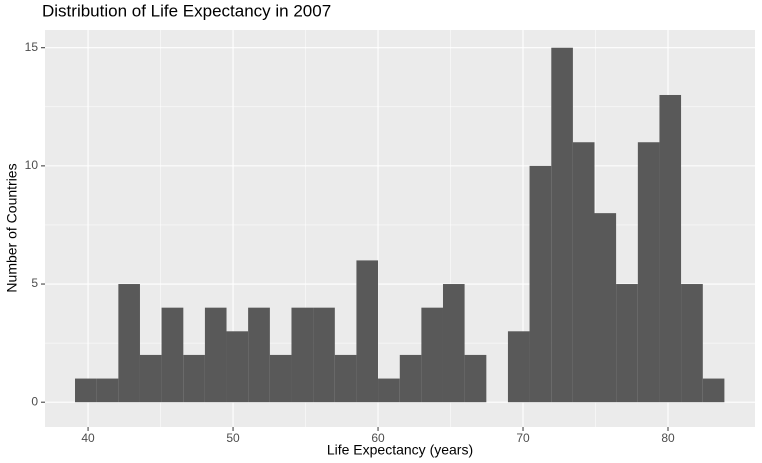  What do you see at coordinates (186, 10) in the screenshot?
I see `chart-title: Distribution of Life Expectancy in 2007` at bounding box center [186, 10].